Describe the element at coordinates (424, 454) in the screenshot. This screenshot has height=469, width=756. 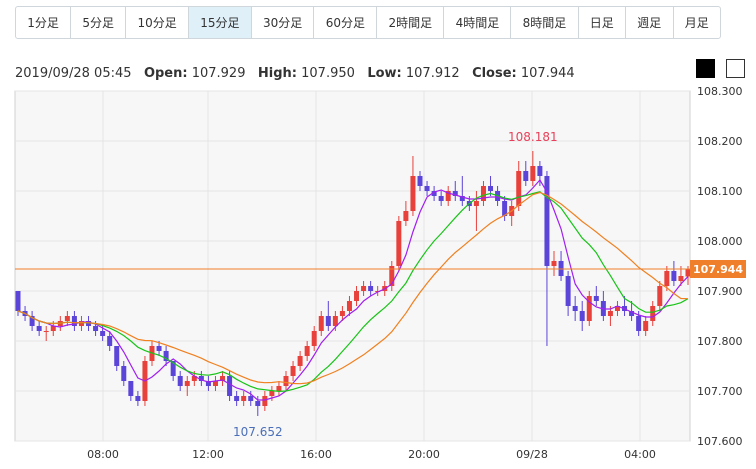
I see `x-tick-label: 20:00` at that location.